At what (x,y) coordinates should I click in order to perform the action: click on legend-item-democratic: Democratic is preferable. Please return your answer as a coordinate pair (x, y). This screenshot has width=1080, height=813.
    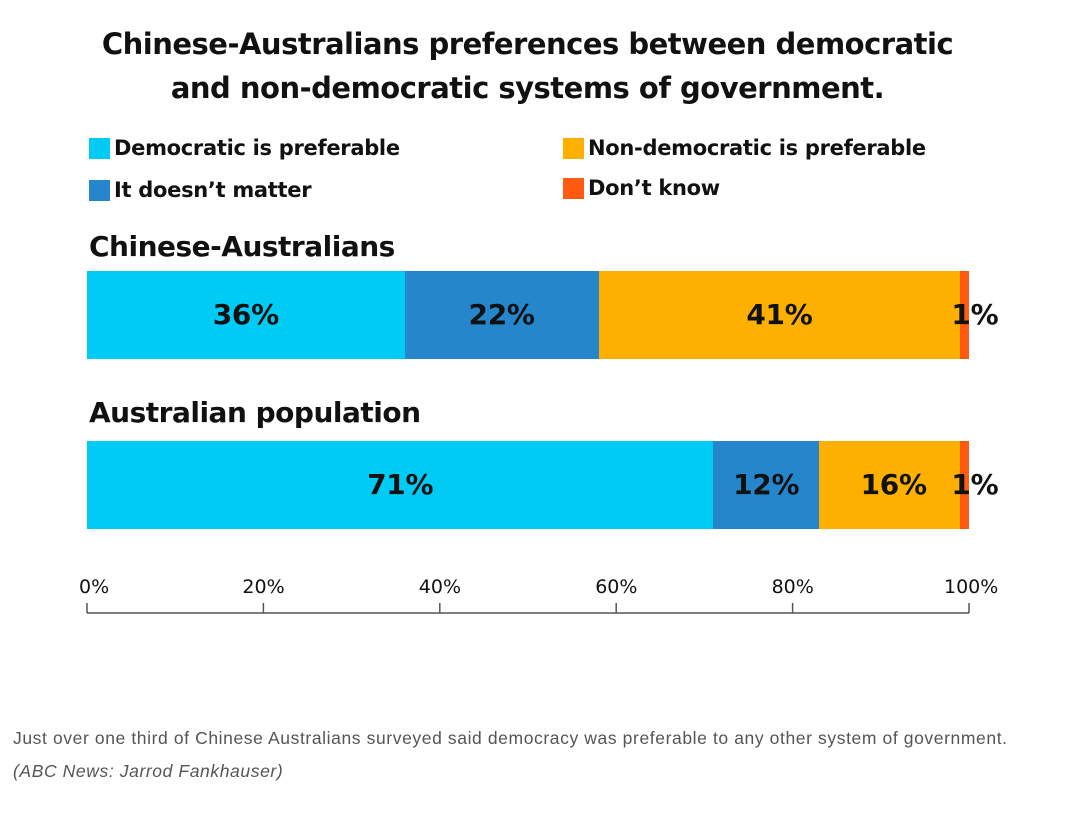
    Looking at the image, I should click on (244, 148).